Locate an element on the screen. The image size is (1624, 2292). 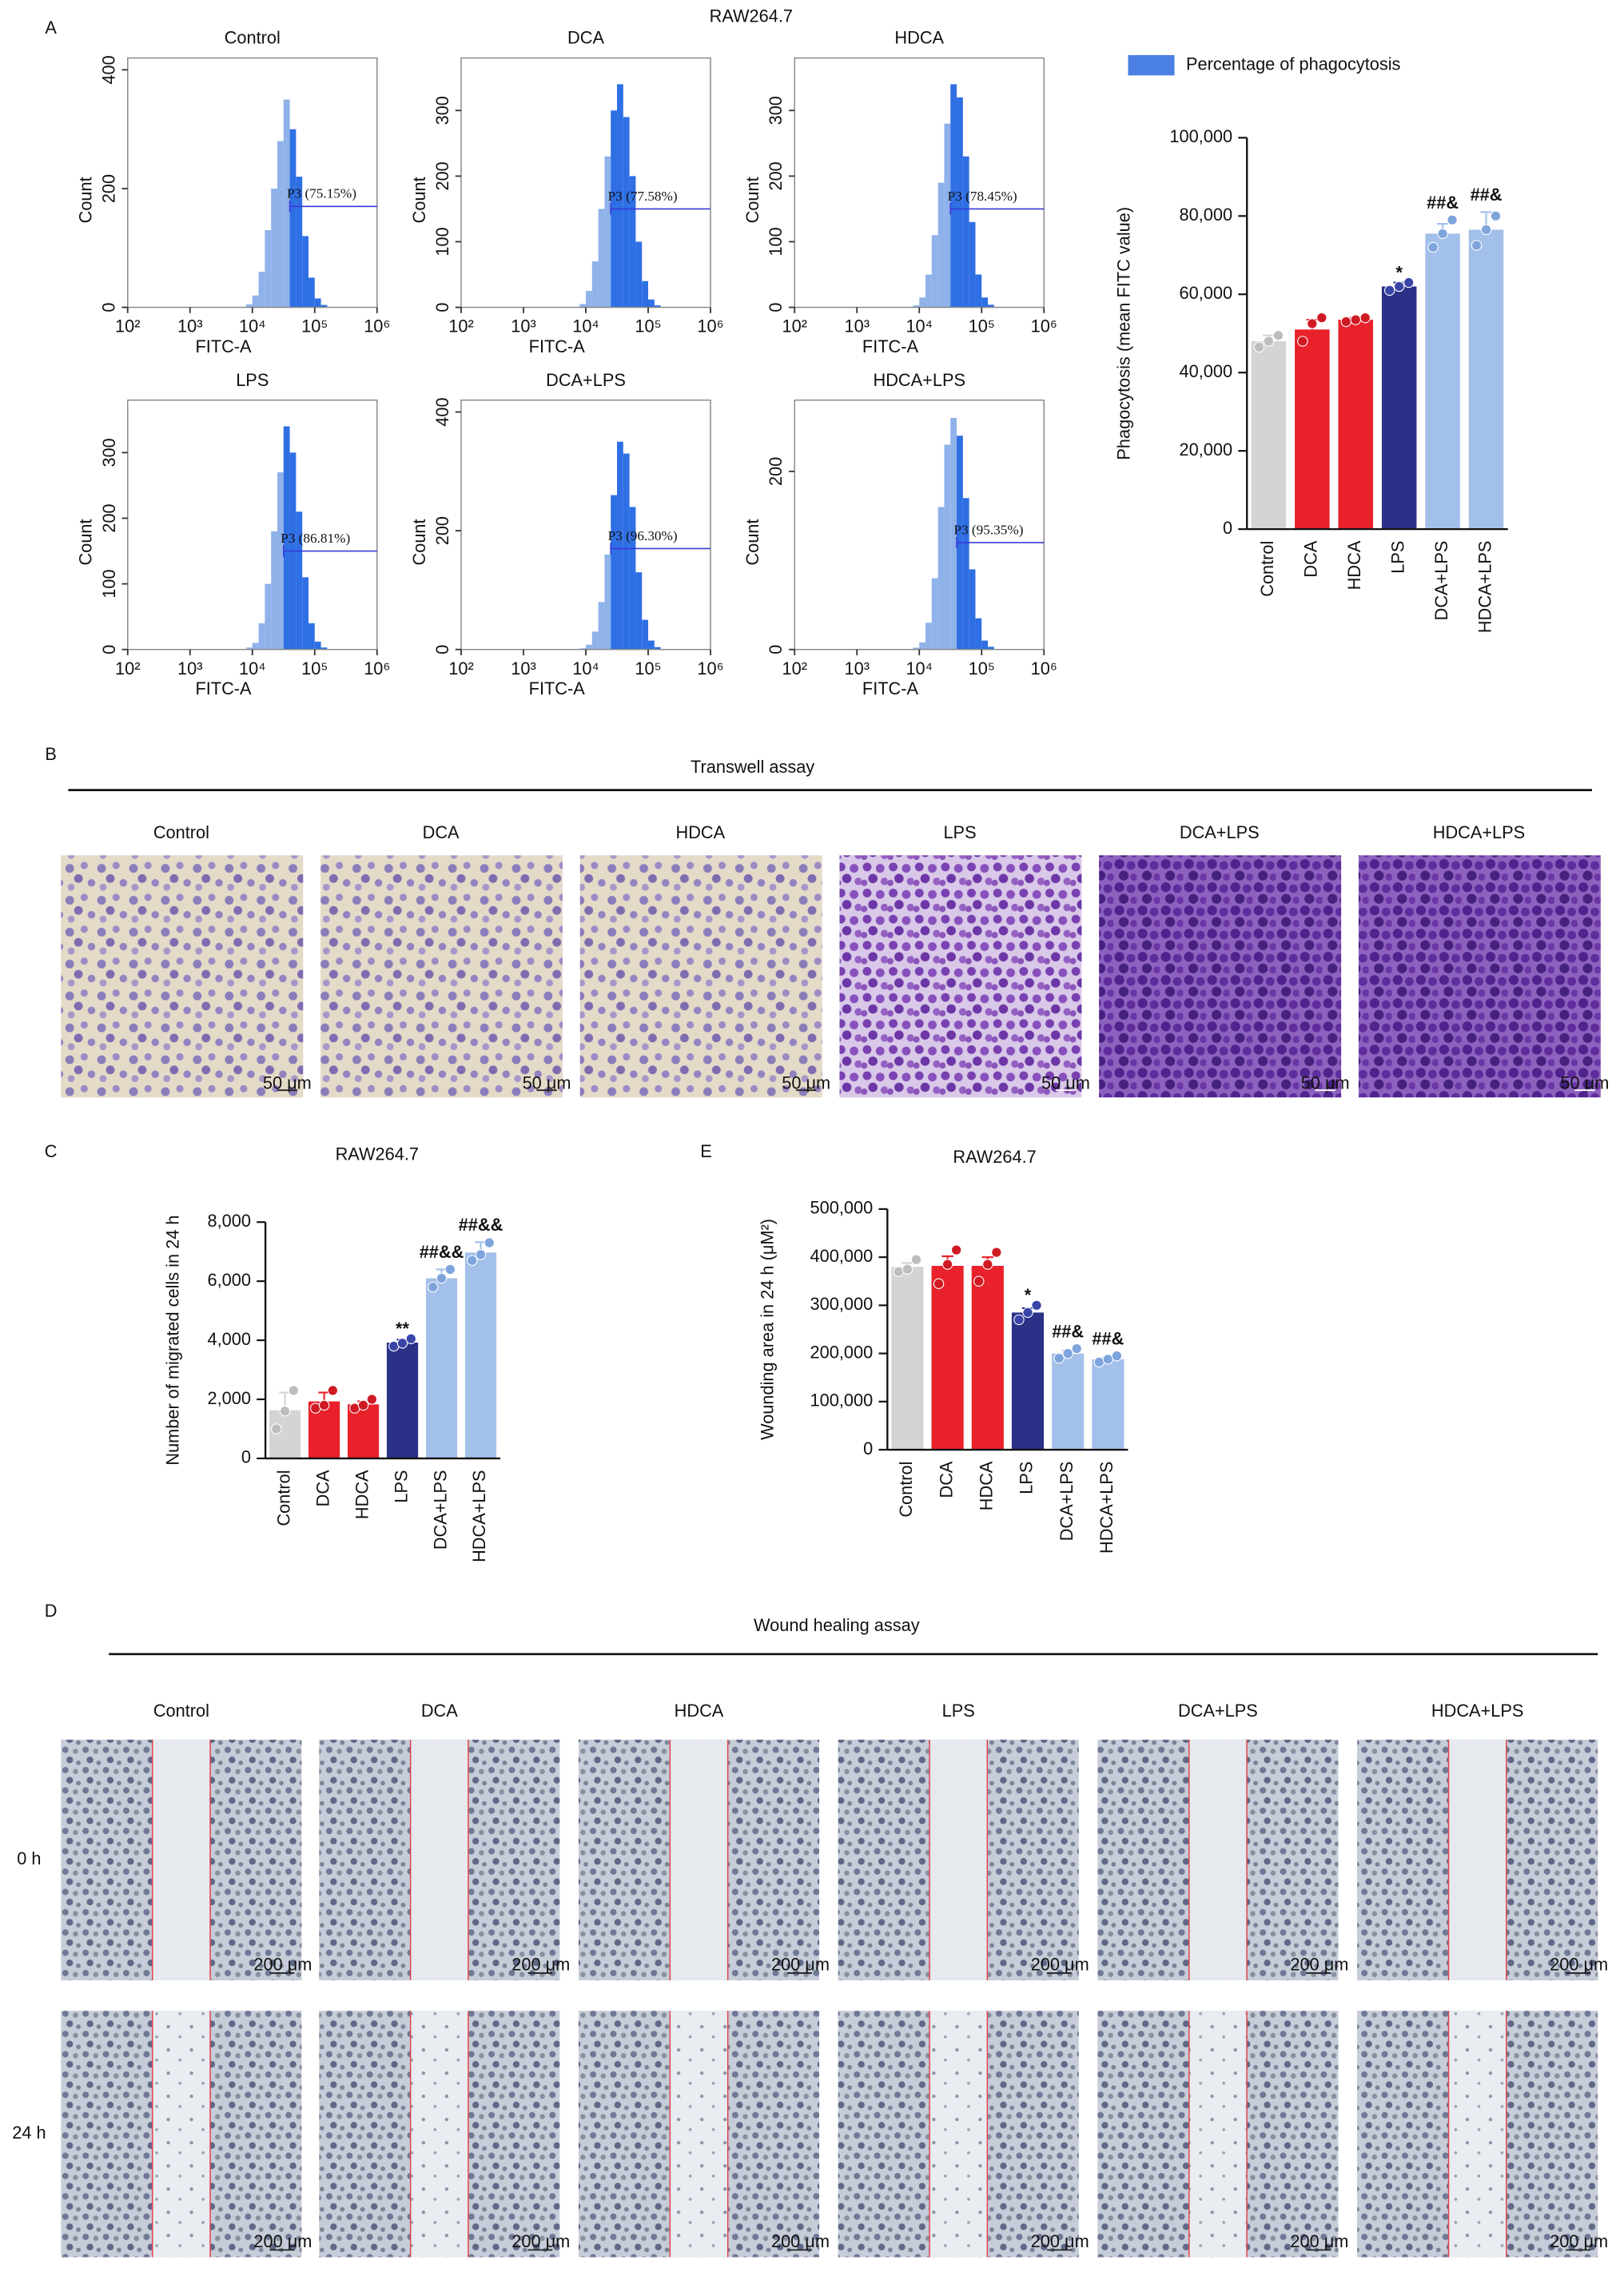
y-axis-label: Number of migrated cells in 24 h is located at coordinates (173, 1341).